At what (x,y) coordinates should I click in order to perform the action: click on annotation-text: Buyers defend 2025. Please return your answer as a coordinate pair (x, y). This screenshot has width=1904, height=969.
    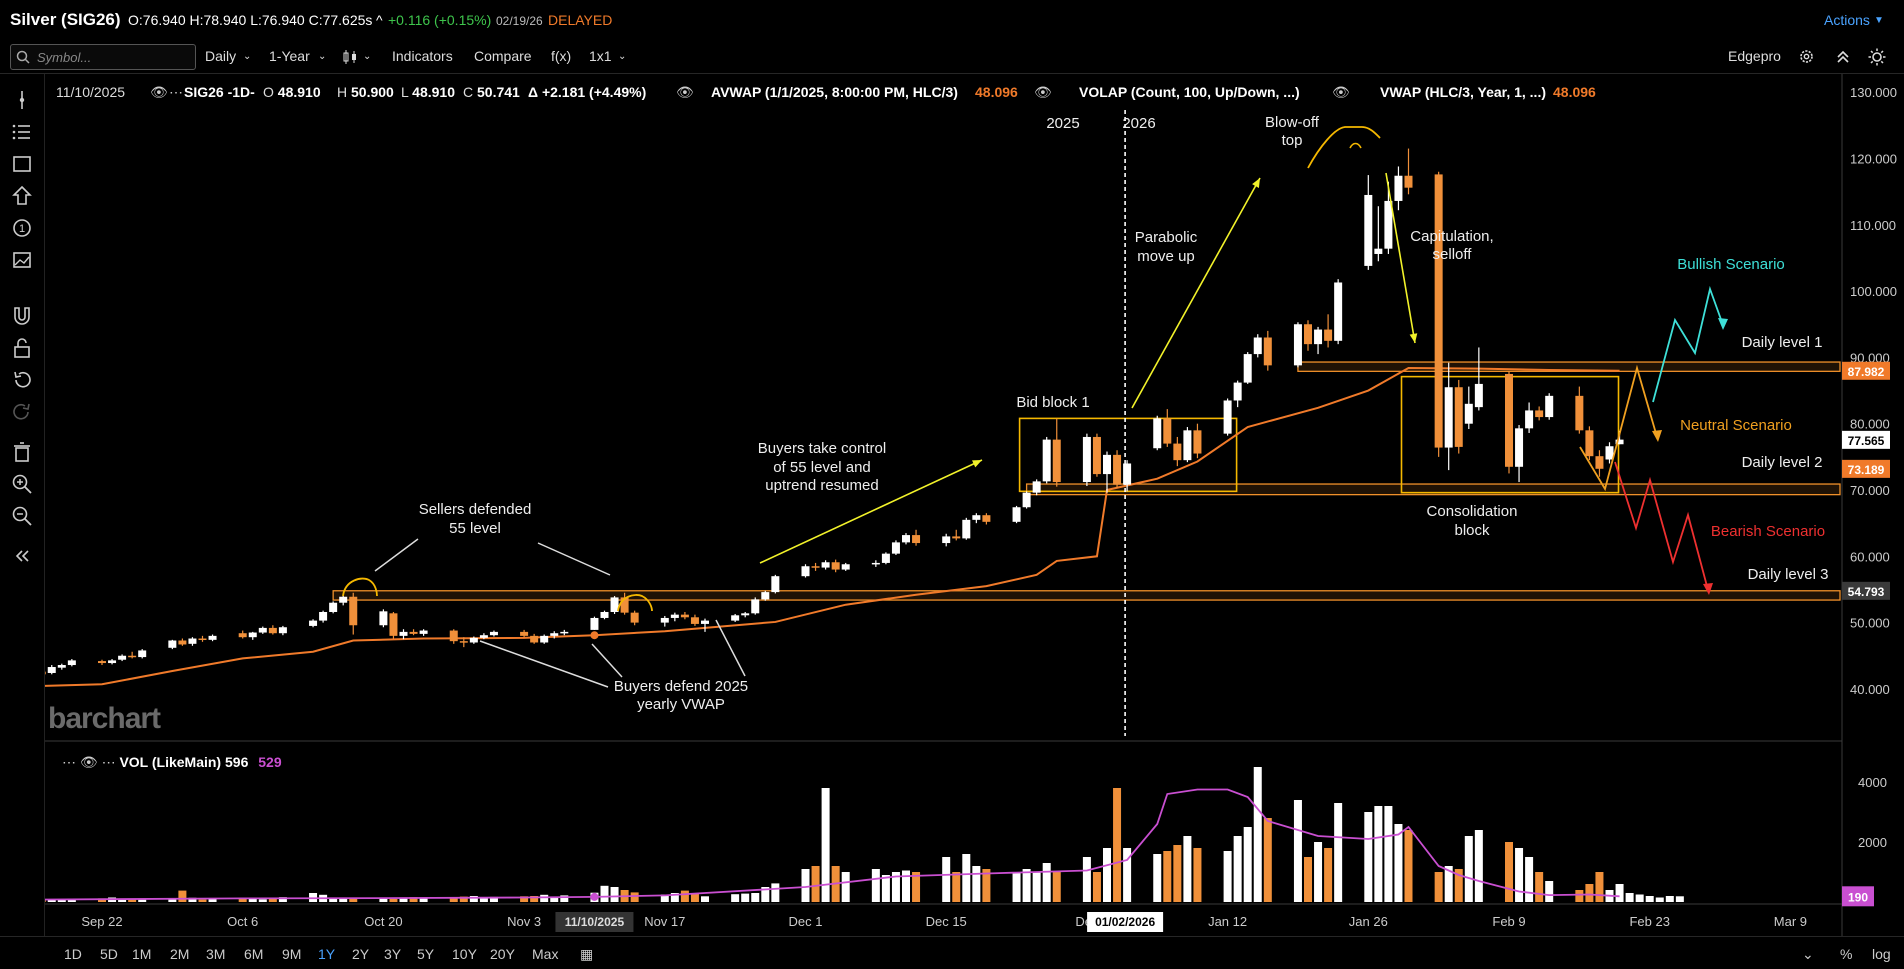
    Looking at the image, I should click on (681, 686).